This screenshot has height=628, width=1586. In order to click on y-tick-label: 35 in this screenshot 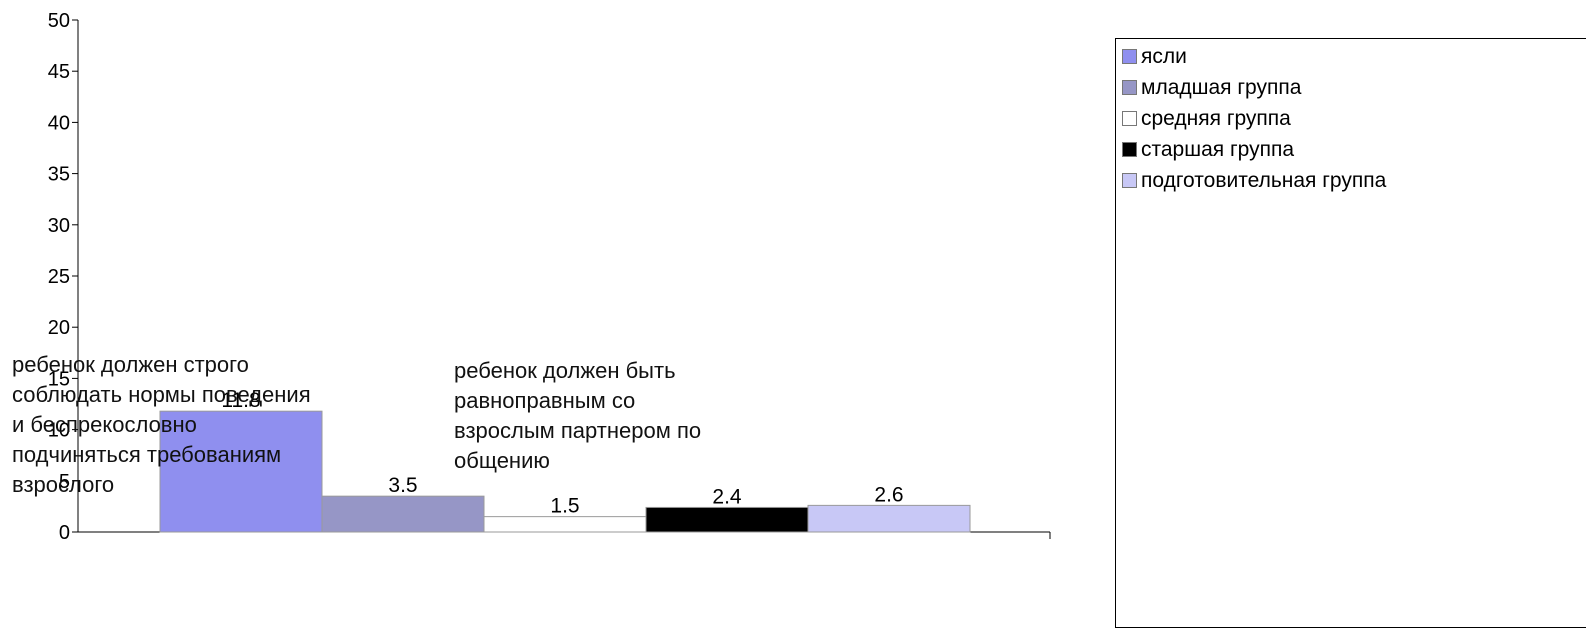, I will do `click(59, 175)`.